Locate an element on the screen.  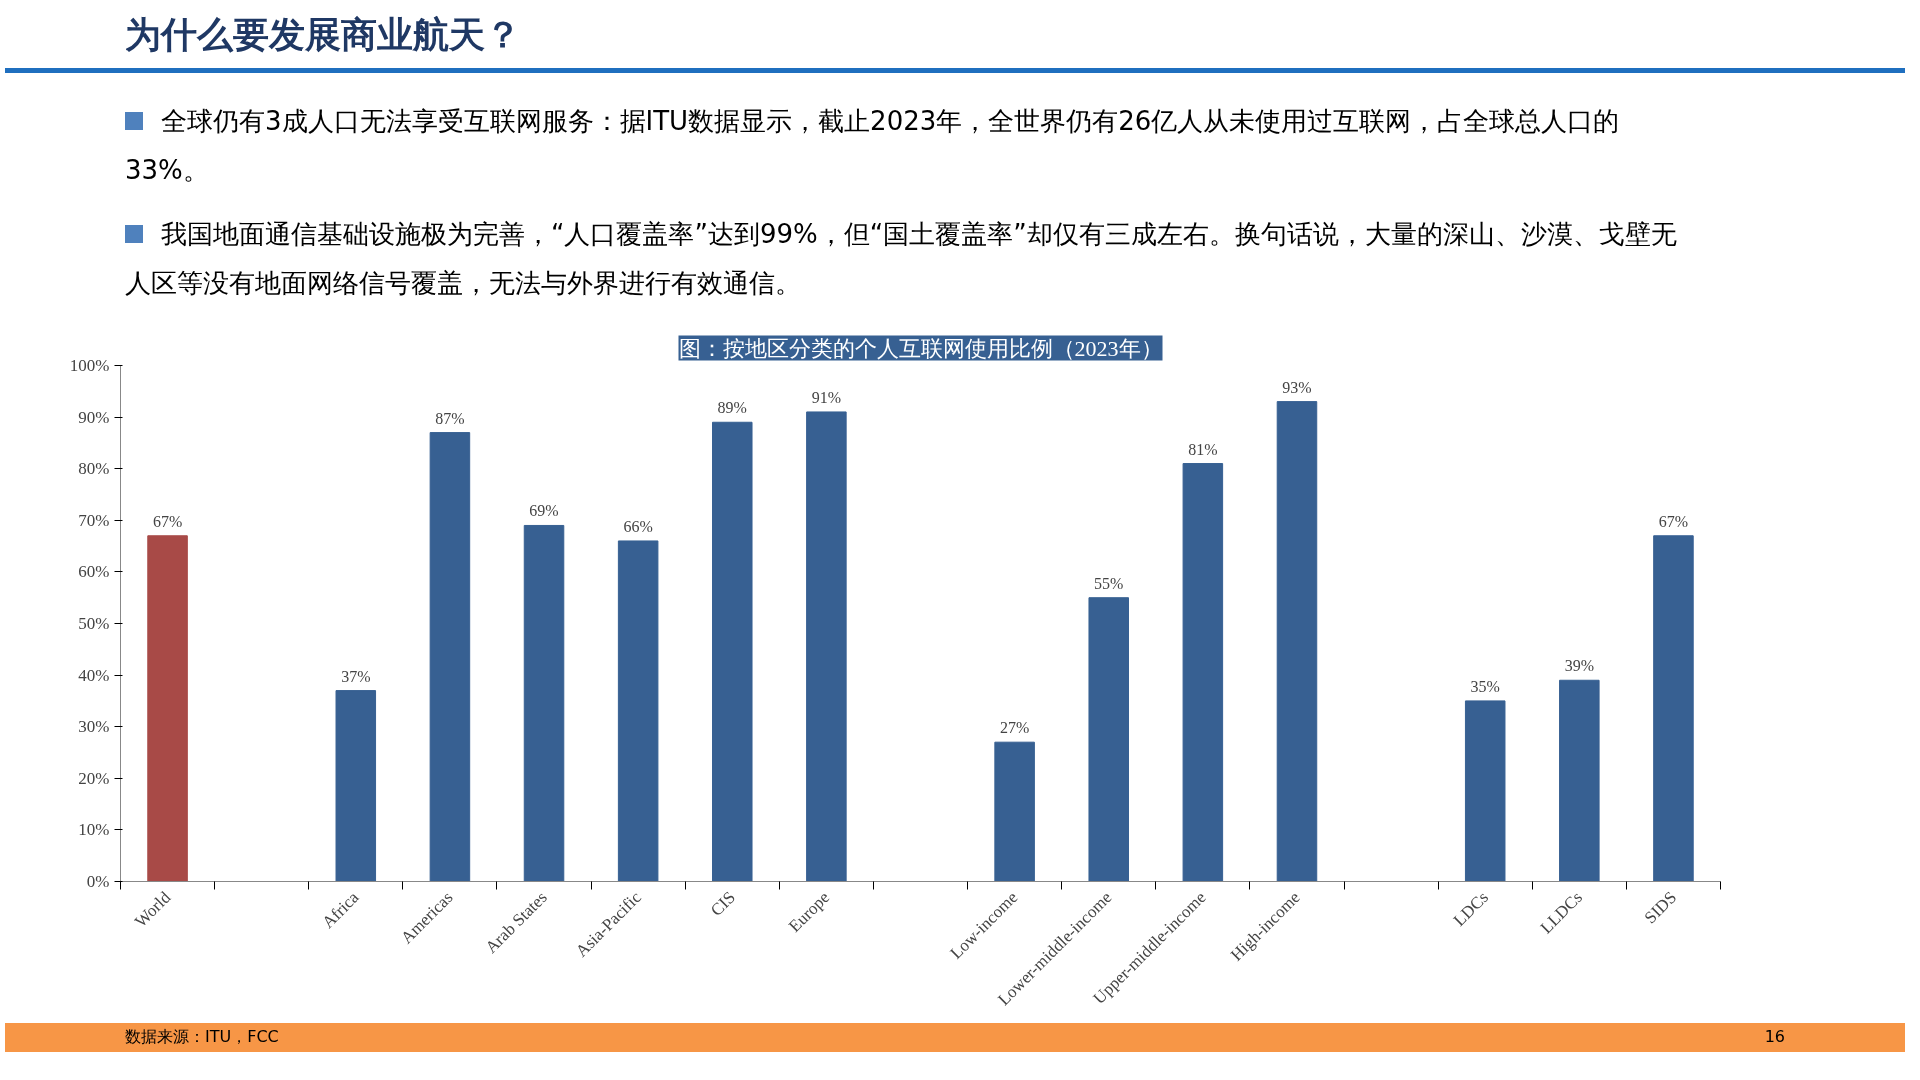
data-label: 81% is located at coordinates (1203, 449).